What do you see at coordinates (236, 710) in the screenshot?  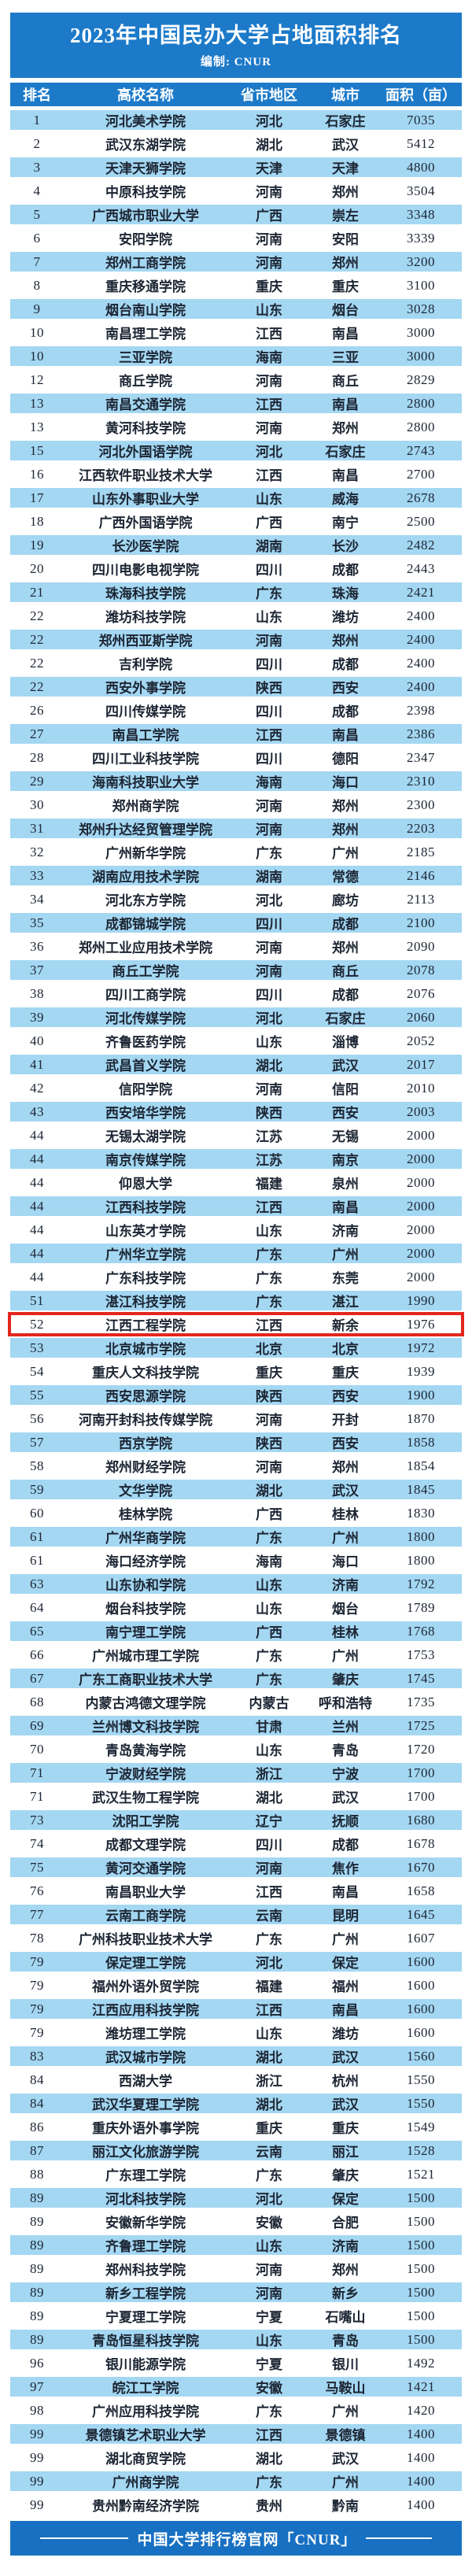 I see `table-row: 26 四川传媒学院 四川 成都 2398` at bounding box center [236, 710].